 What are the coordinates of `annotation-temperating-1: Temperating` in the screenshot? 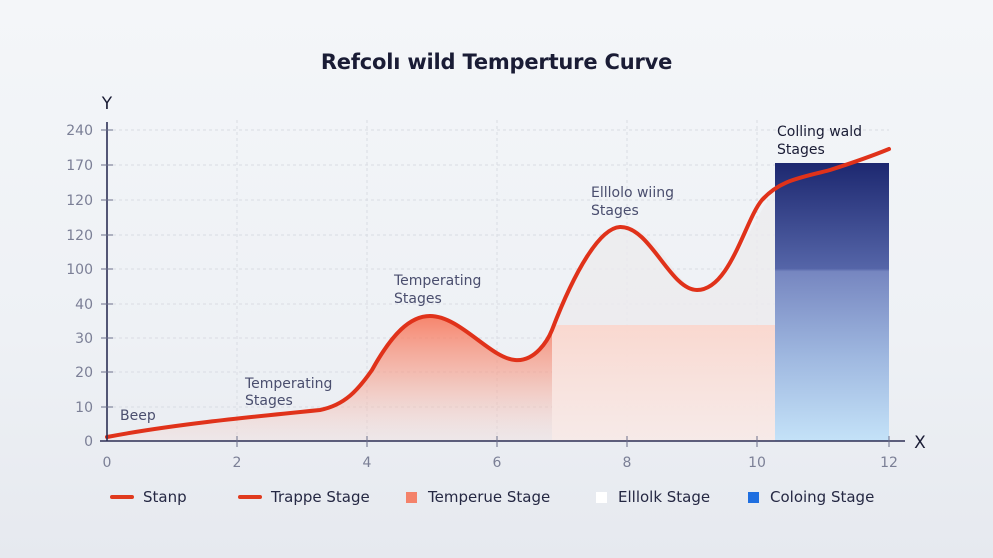 It's located at (288, 384).